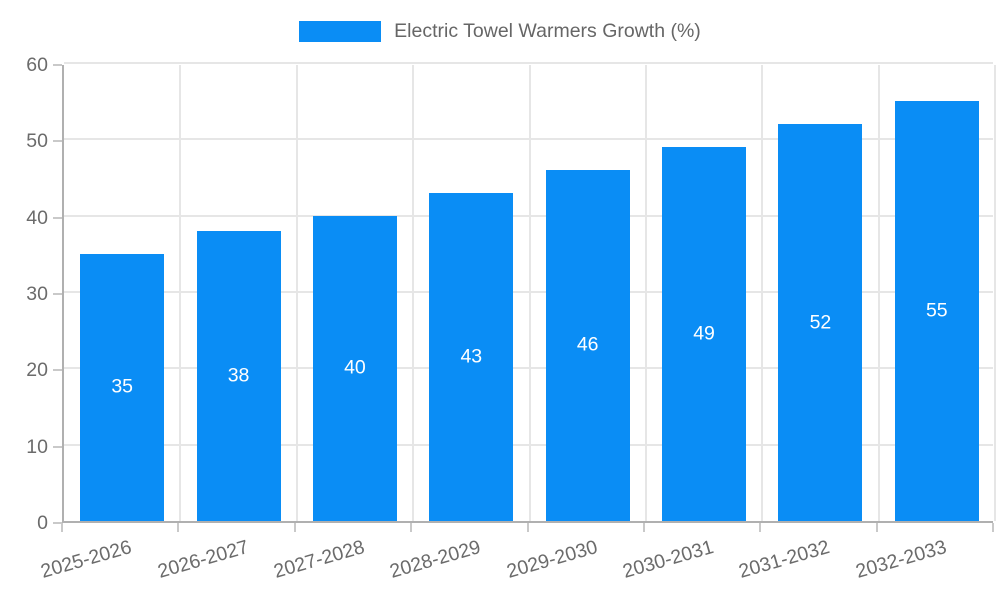 This screenshot has width=1000, height=600. Describe the element at coordinates (37, 370) in the screenshot. I see `y-tick-label: 20` at that location.